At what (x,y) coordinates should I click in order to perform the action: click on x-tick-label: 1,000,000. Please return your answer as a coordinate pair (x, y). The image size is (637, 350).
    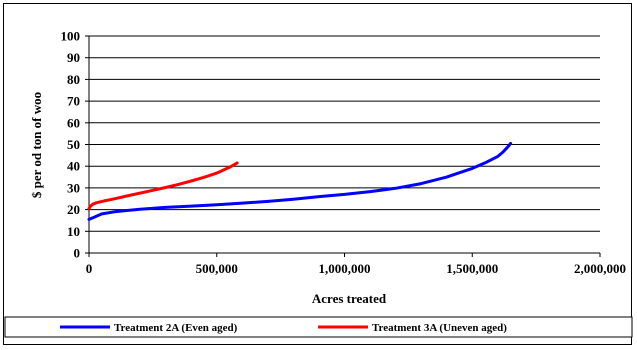
    Looking at the image, I should click on (345, 268).